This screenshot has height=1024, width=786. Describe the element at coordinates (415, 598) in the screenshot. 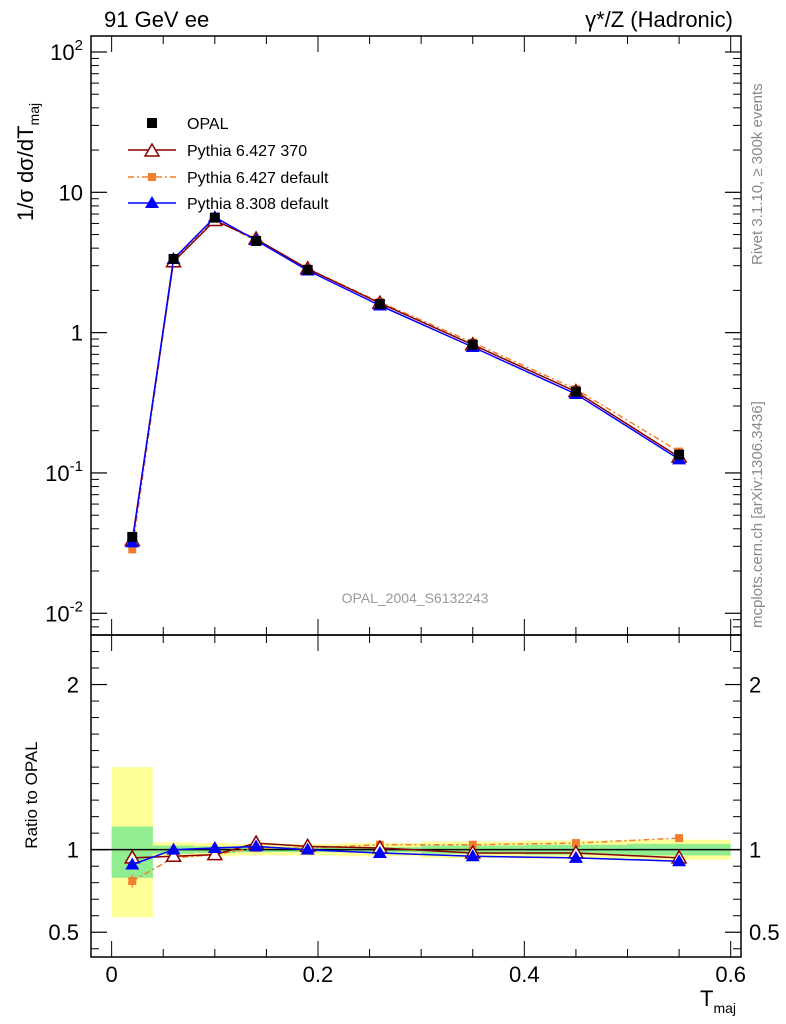

I see `analysis-id-label: OPAL_2004_S6132243` at that location.